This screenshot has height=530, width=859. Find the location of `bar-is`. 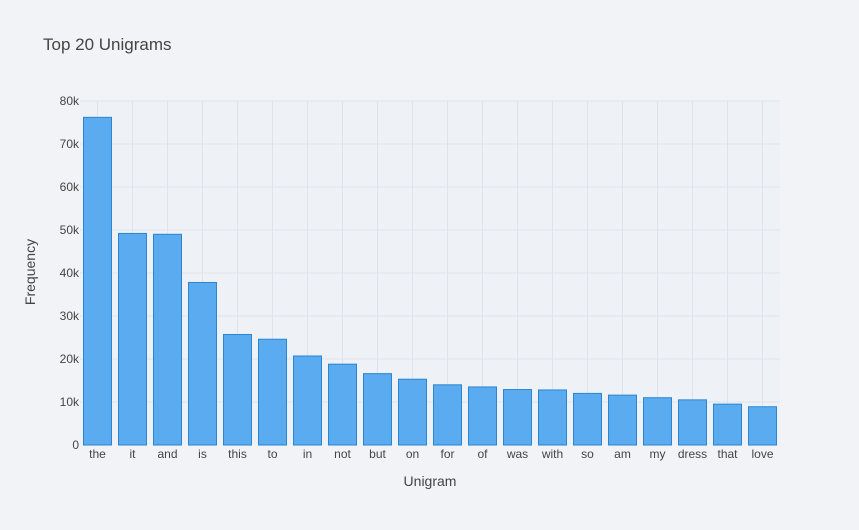

bar-is is located at coordinates (202, 363).